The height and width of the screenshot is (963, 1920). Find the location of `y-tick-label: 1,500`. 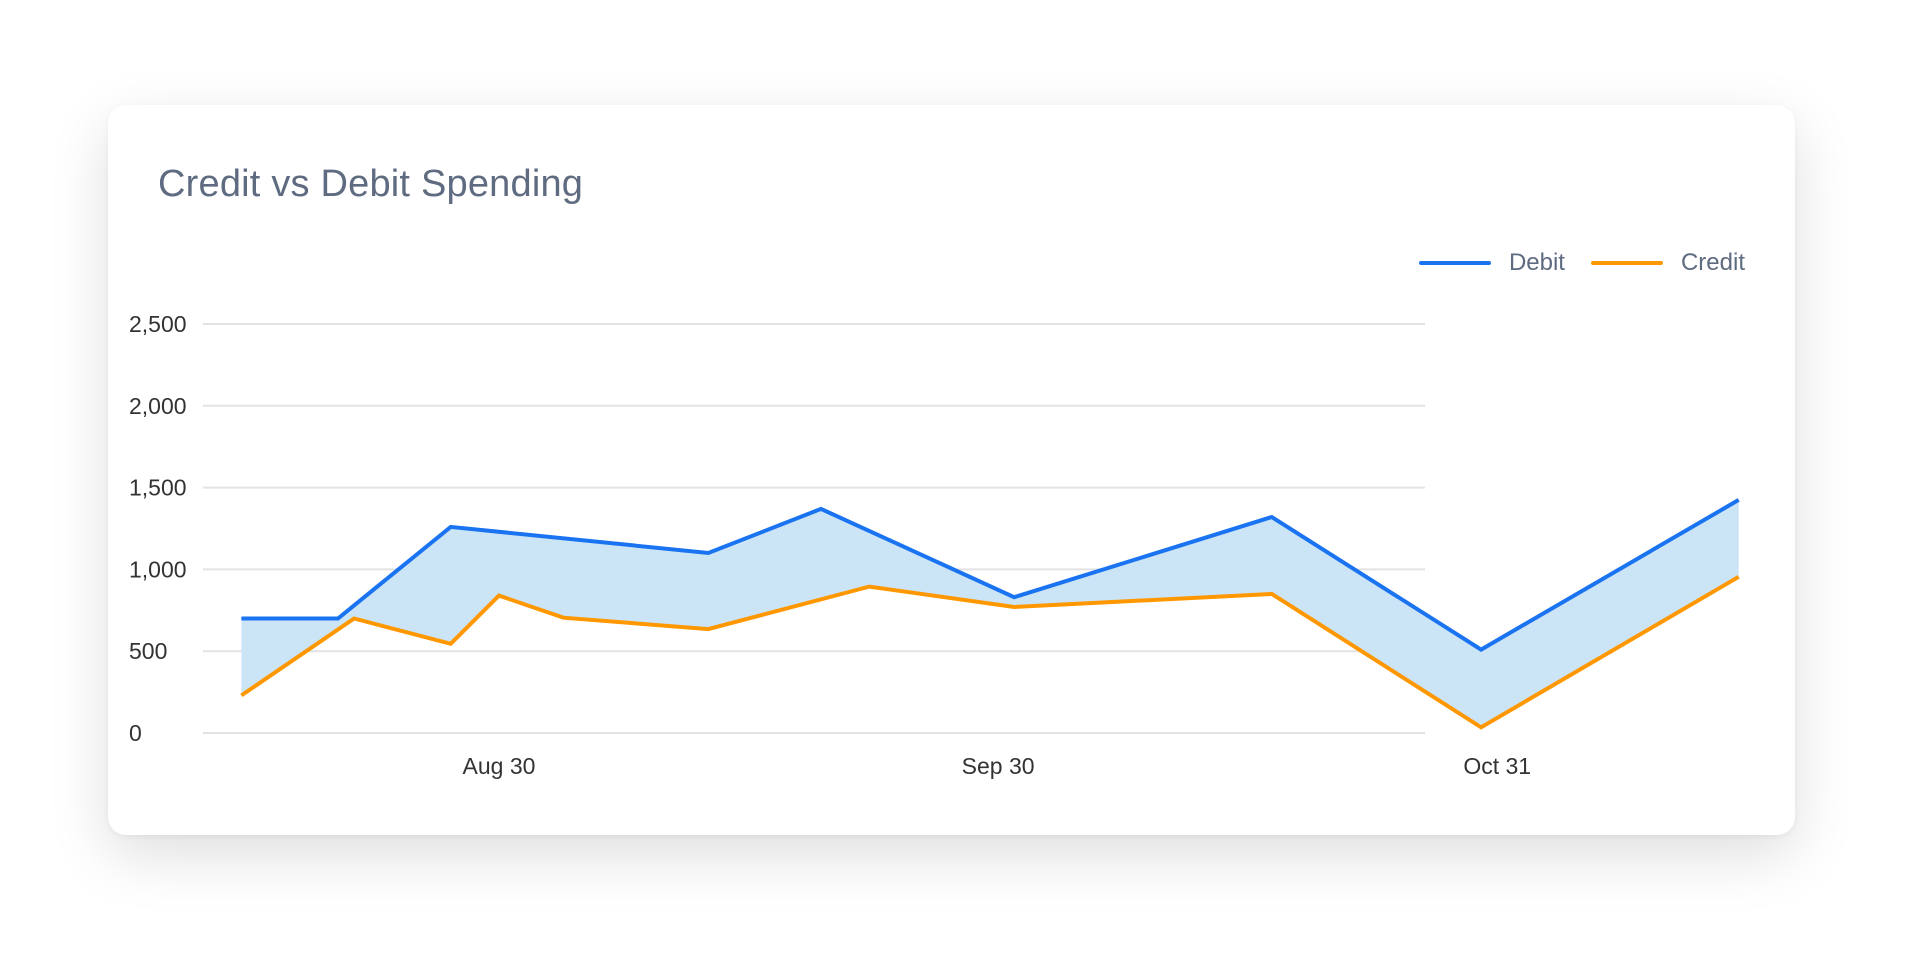

y-tick-label: 1,500 is located at coordinates (158, 488).